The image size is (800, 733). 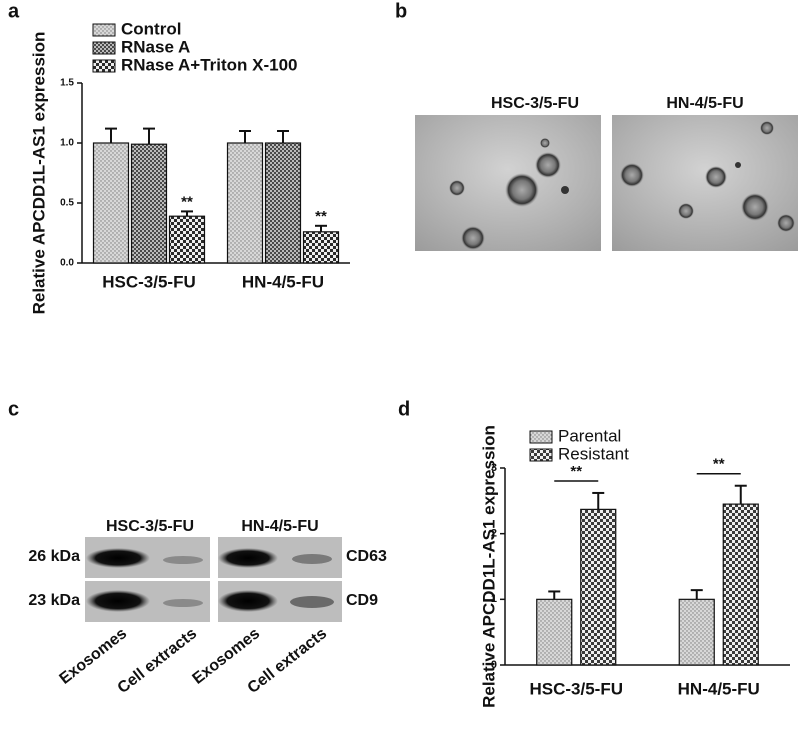 I want to click on blot-marker-label: CD63, so click(x=366, y=556).